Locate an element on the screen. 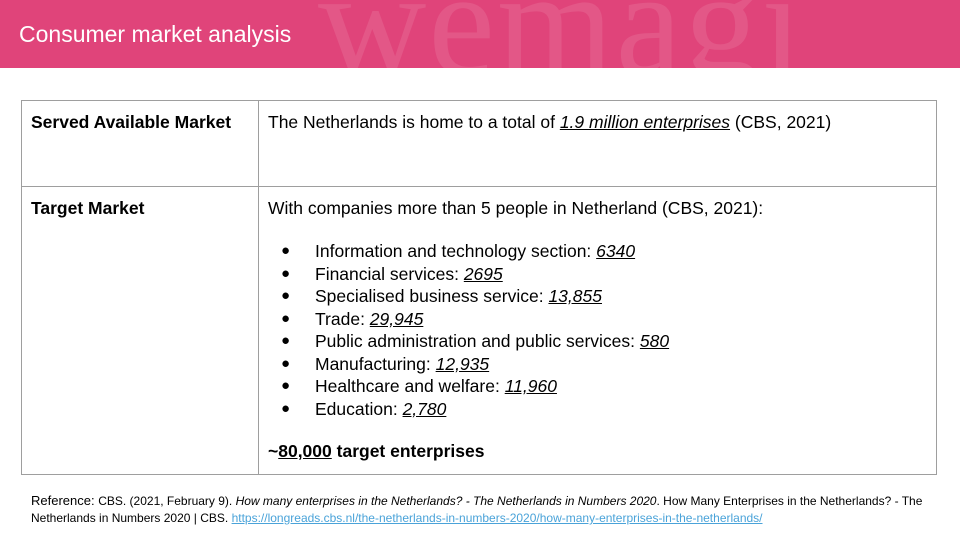  sector-value: 6340 is located at coordinates (616, 251).